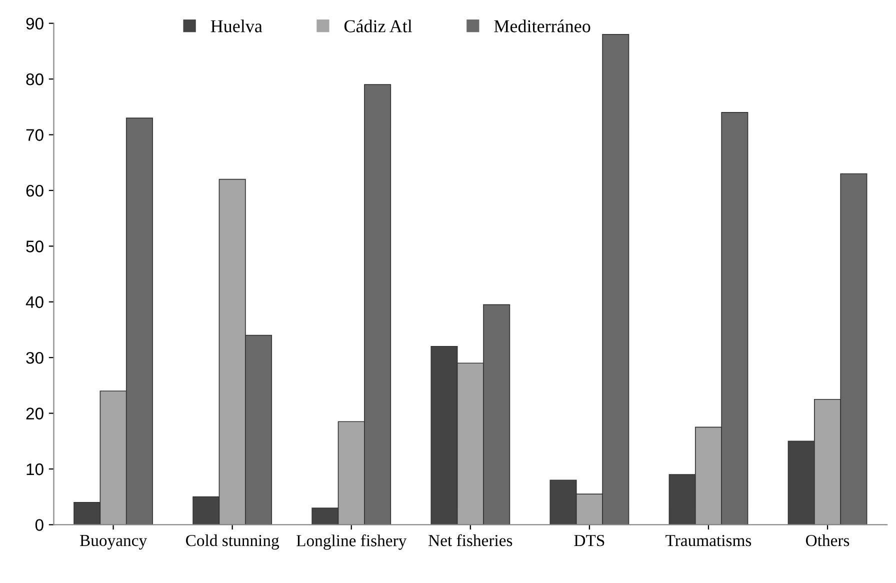 The width and height of the screenshot is (896, 583). What do you see at coordinates (236, 26) in the screenshot?
I see `legend-label: Huelva` at bounding box center [236, 26].